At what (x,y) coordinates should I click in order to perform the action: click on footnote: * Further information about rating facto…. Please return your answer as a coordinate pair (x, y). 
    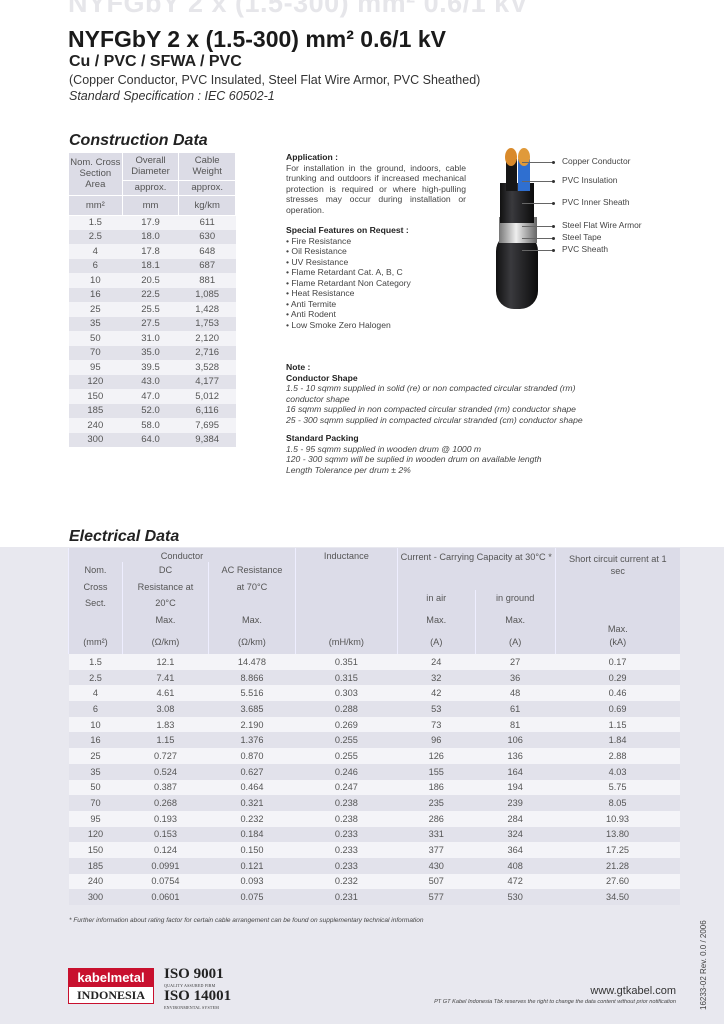
    Looking at the image, I should click on (246, 920).